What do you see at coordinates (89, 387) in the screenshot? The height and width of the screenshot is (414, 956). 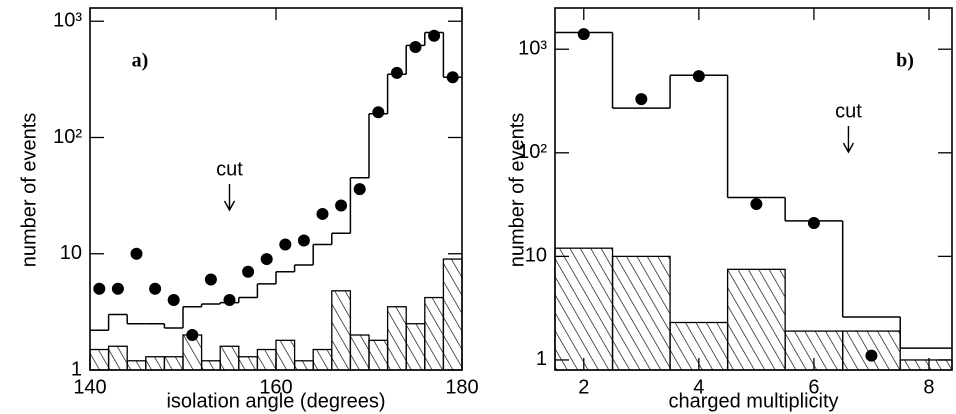 I see `x-tick-label: 140` at bounding box center [89, 387].